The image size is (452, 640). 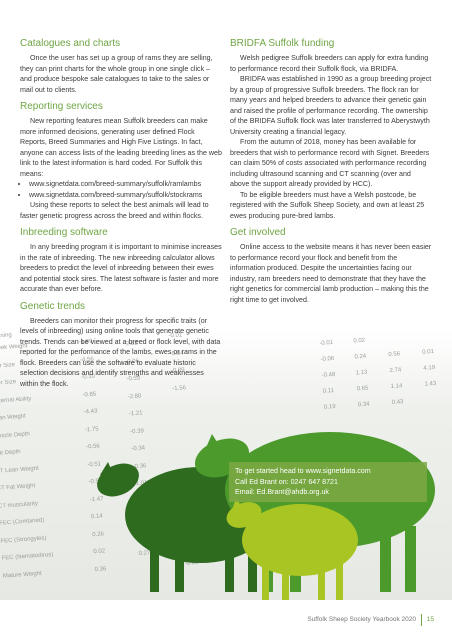 I want to click on section-heading: Inbreeding software, so click(x=64, y=232).